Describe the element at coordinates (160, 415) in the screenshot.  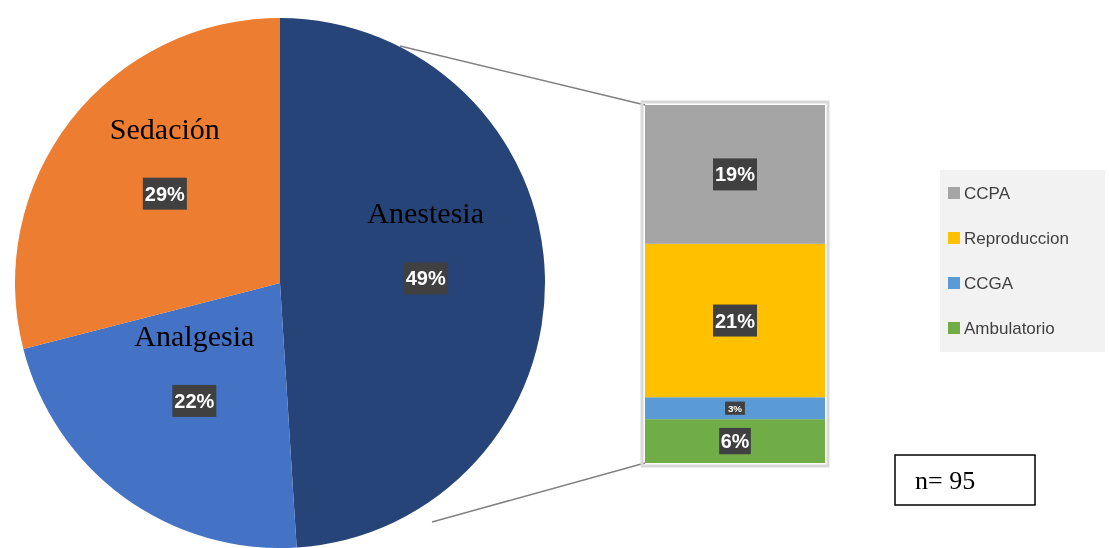
I see `pie-slice` at that location.